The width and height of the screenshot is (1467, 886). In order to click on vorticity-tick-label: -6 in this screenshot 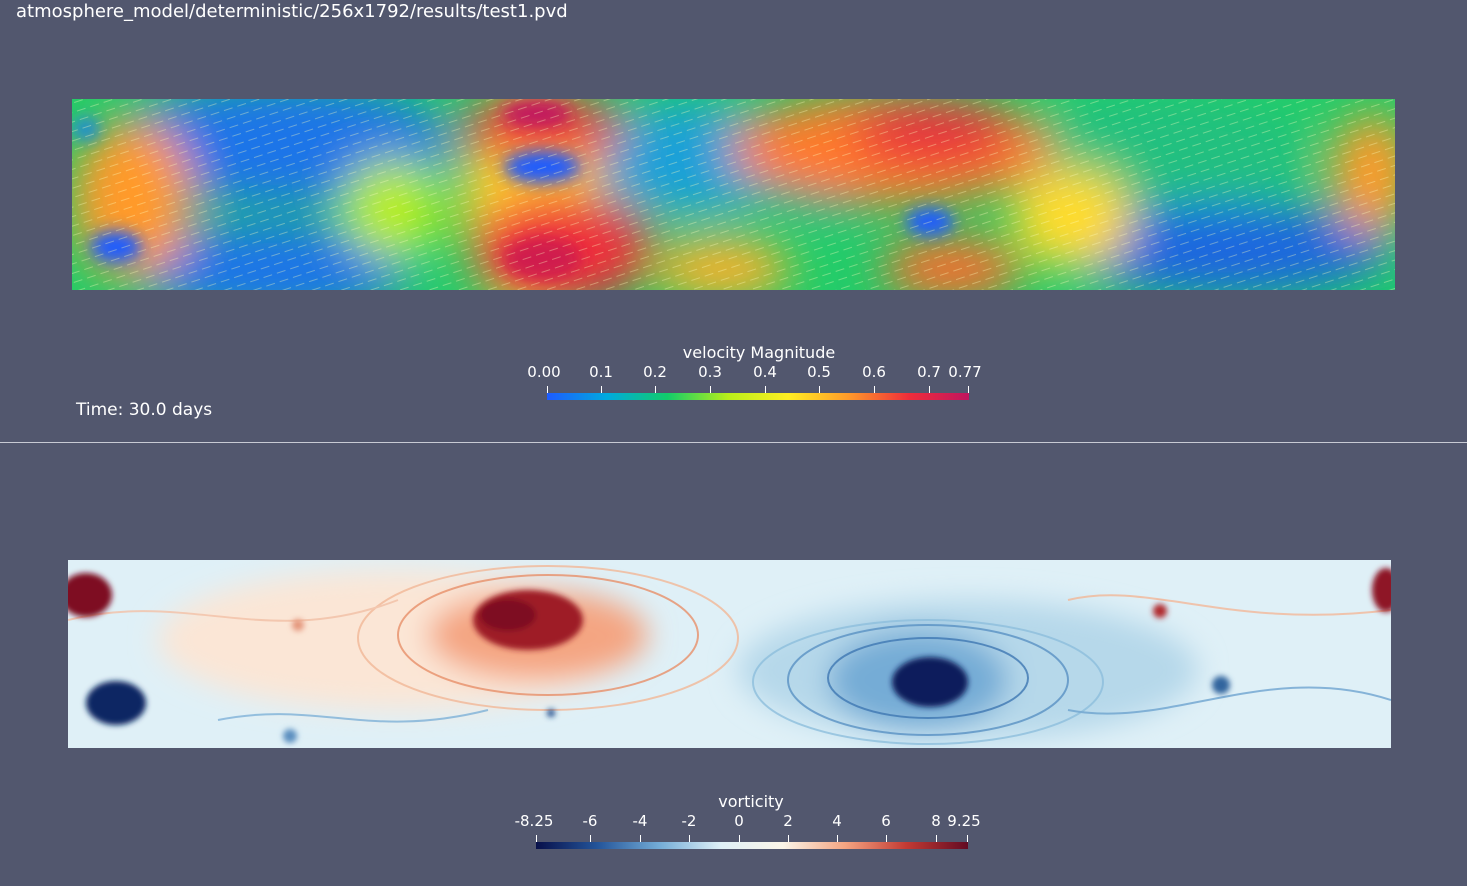, I will do `click(590, 821)`.